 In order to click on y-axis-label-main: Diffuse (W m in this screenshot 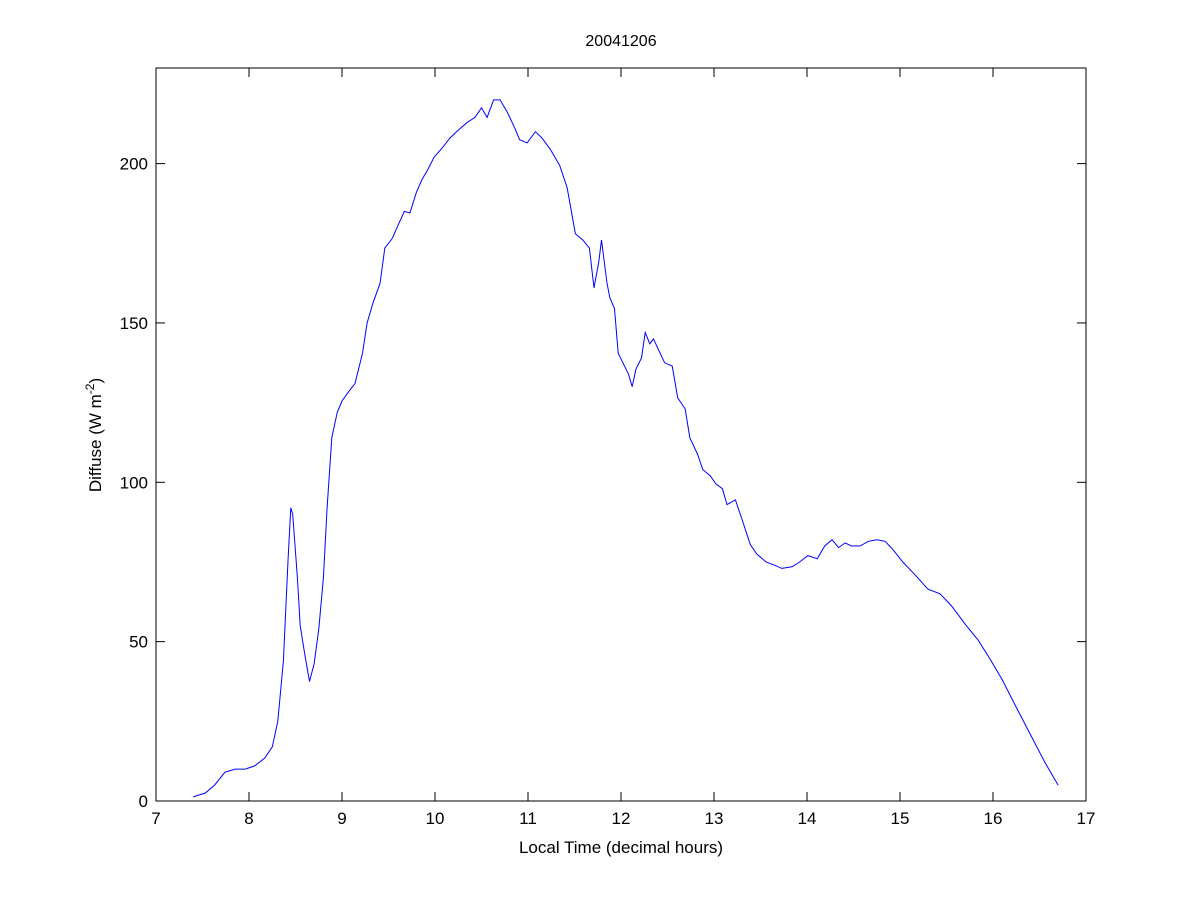, I will do `click(95, 443)`.